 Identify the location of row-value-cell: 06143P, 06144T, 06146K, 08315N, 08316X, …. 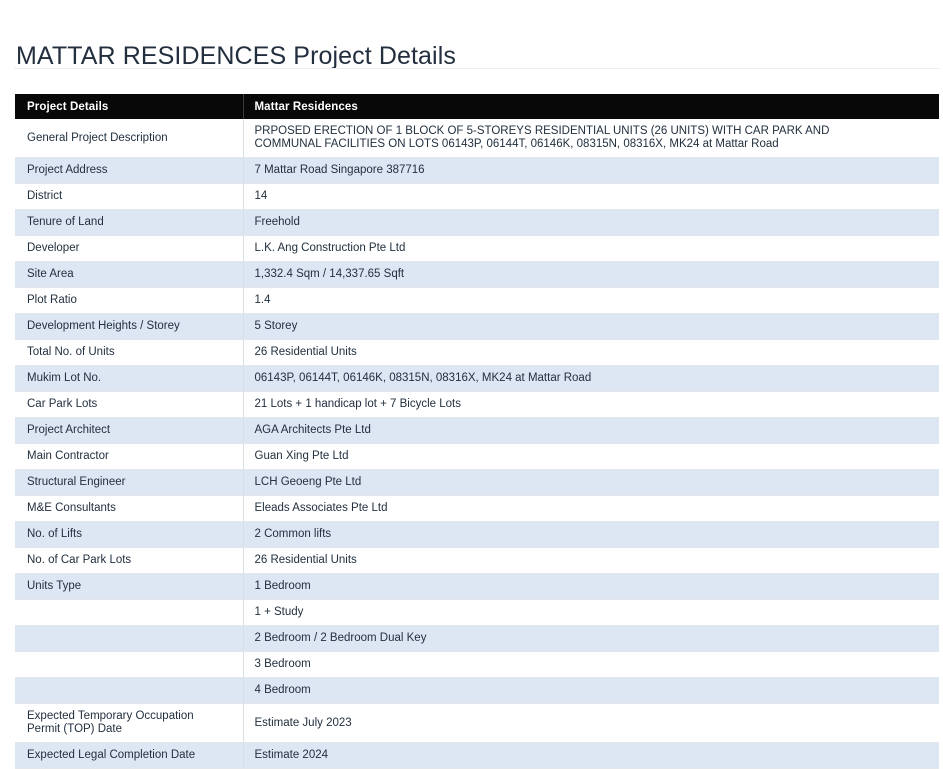
(591, 378).